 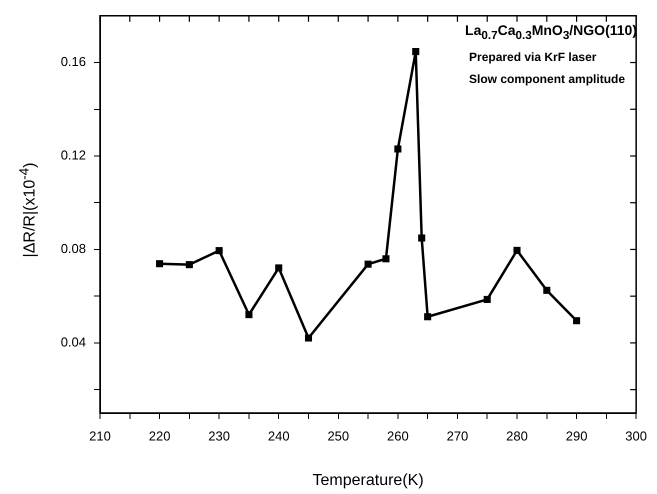 I want to click on y-tick-label: 0.12, so click(x=73, y=155).